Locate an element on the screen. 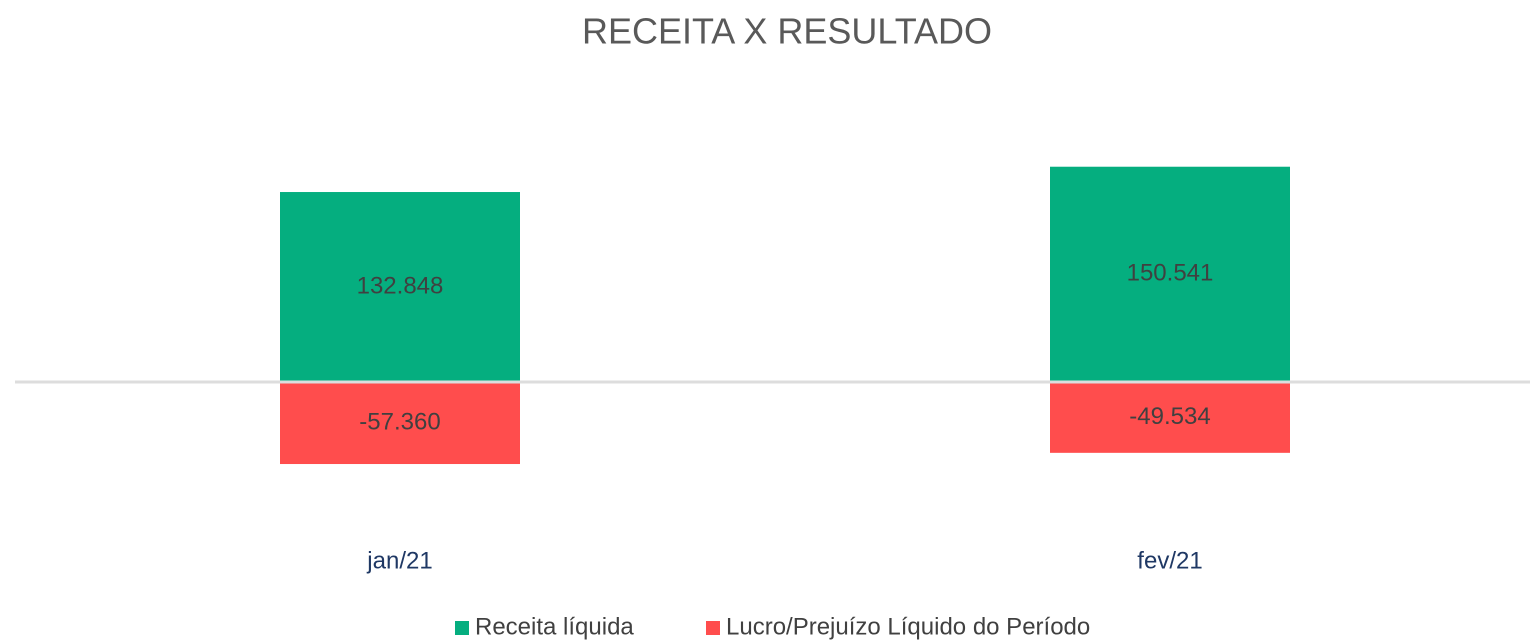 The image size is (1530, 641). legend-label: Receita líquida is located at coordinates (554, 626).